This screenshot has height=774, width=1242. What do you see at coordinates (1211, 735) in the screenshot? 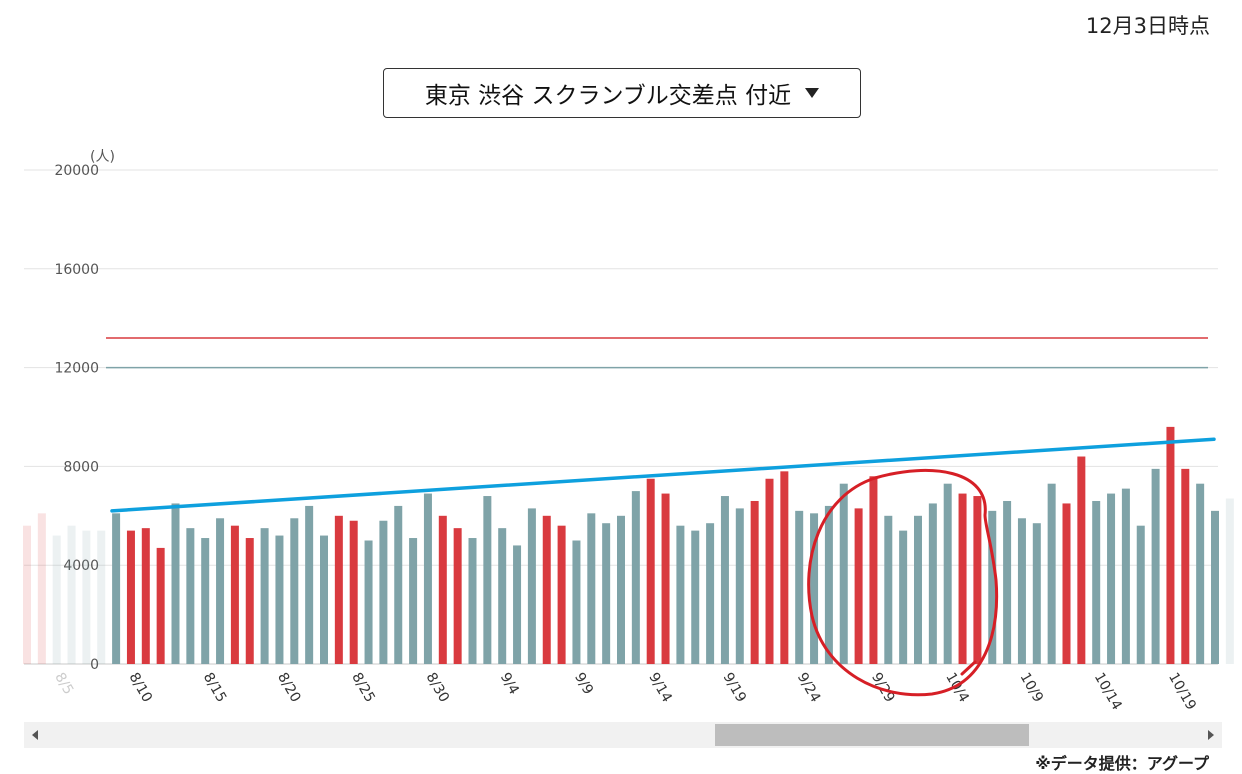
I see `scroll-right-icon` at bounding box center [1211, 735].